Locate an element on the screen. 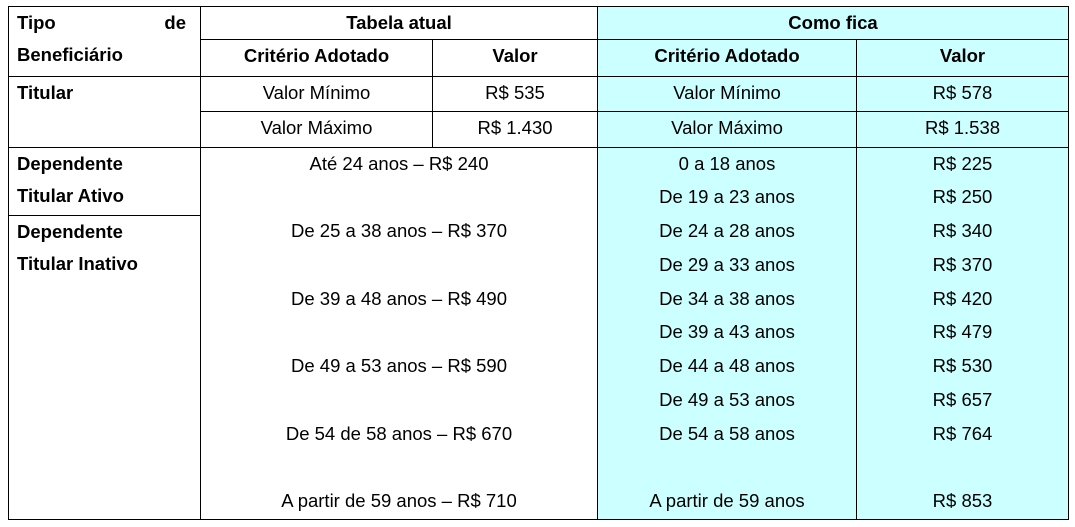 This screenshot has width=1075, height=527. dependente-inativo-label: Dependente Titular Inativo is located at coordinates (104, 367).